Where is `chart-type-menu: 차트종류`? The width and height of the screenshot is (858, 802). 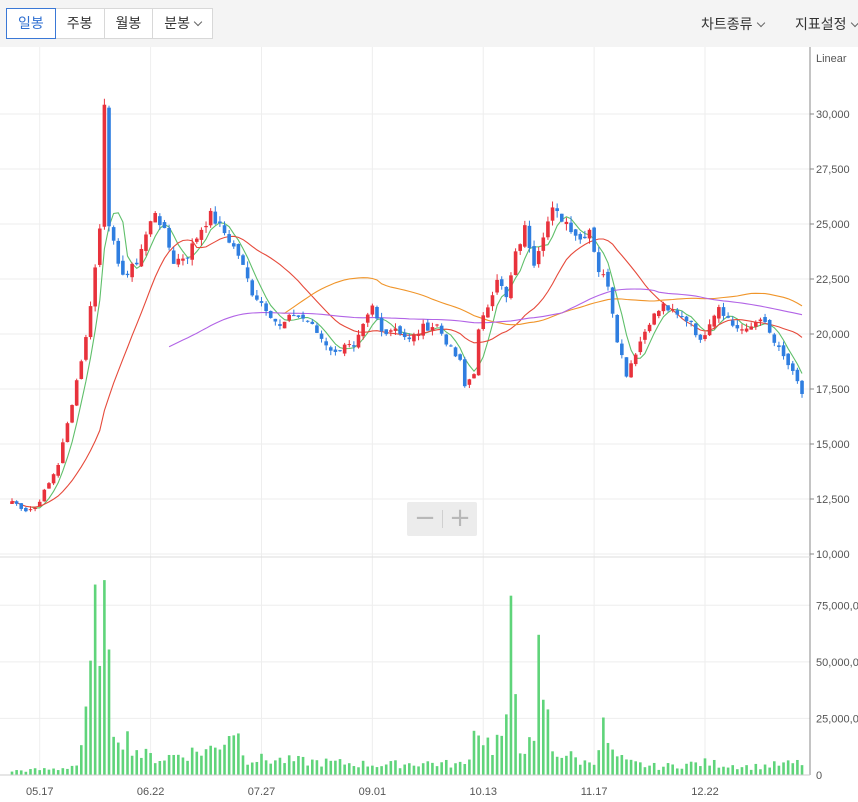
chart-type-menu: 차트종류 is located at coordinates (733, 24).